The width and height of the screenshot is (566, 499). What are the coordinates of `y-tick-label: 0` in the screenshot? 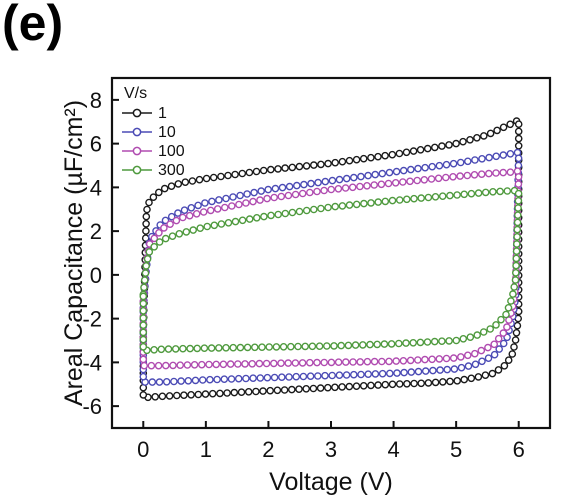 It's located at (96, 275).